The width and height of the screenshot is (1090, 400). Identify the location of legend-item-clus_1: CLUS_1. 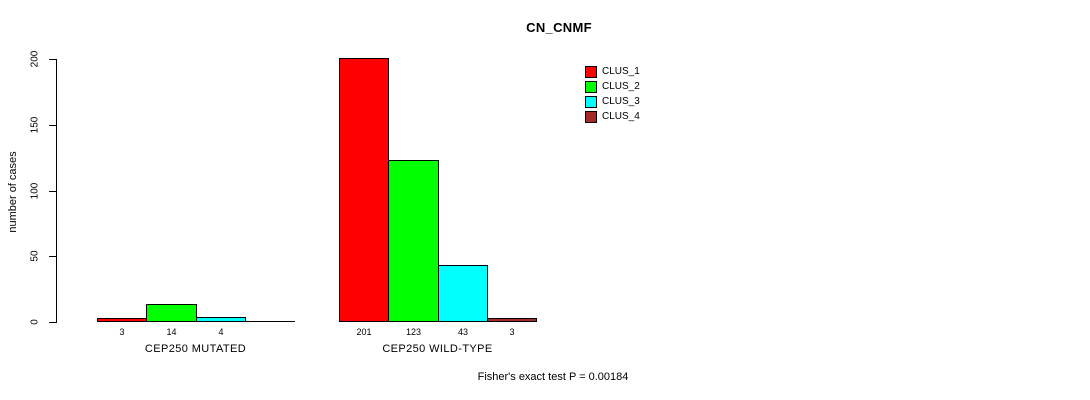
(612, 71).